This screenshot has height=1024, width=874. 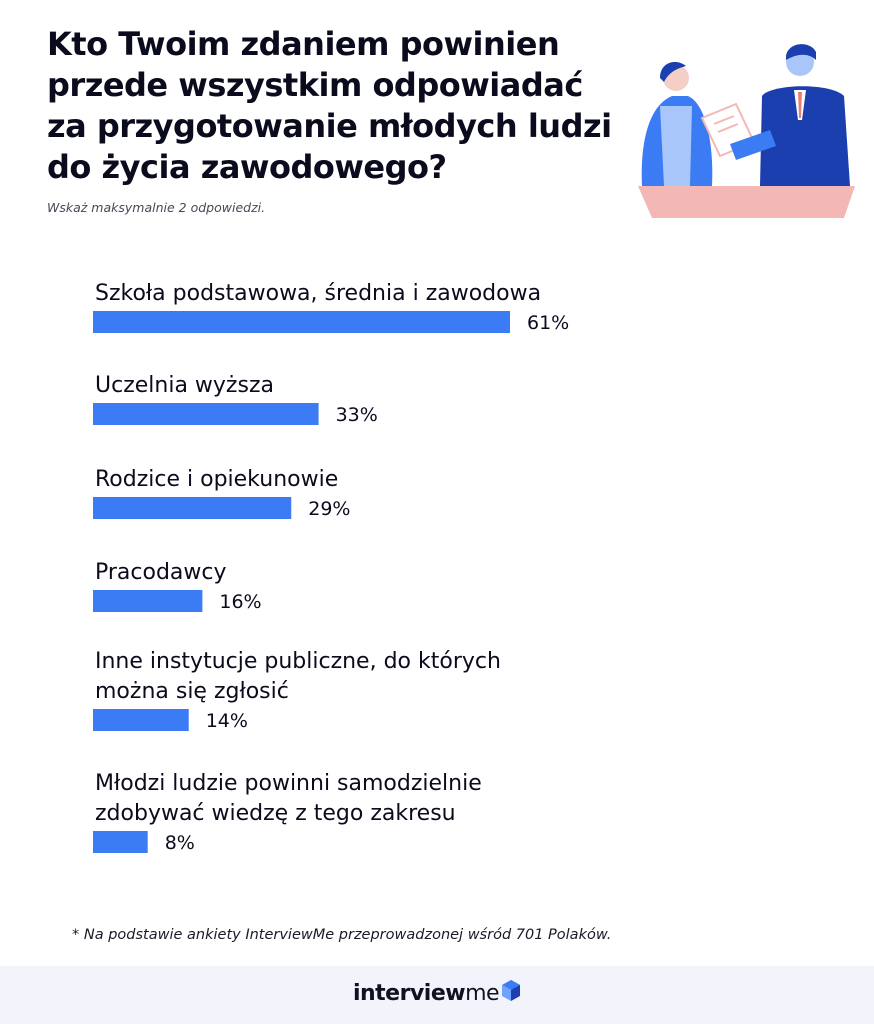 I want to click on value-label: 33%, so click(x=357, y=415).